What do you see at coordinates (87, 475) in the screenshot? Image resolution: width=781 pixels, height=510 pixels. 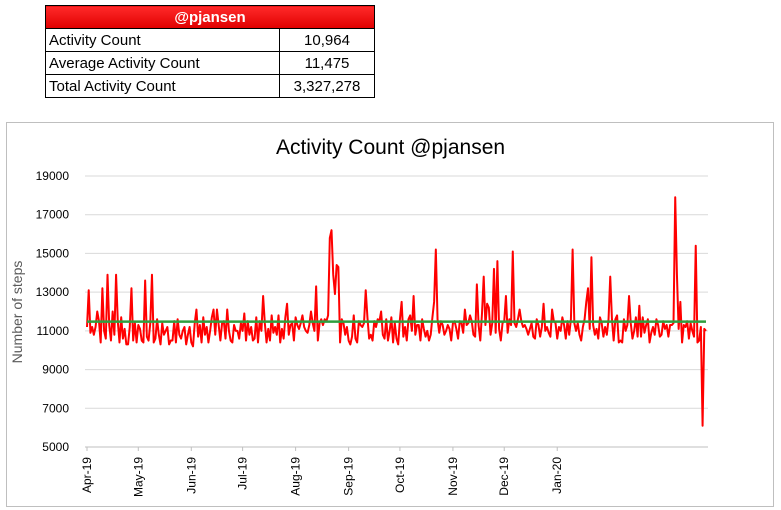 I see `x-tick-label: Apr-19` at bounding box center [87, 475].